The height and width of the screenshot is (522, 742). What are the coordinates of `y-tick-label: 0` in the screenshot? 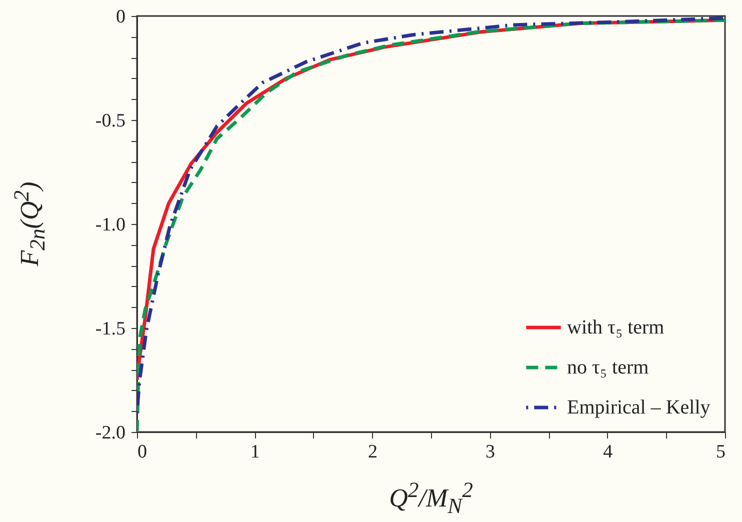 It's located at (121, 17).